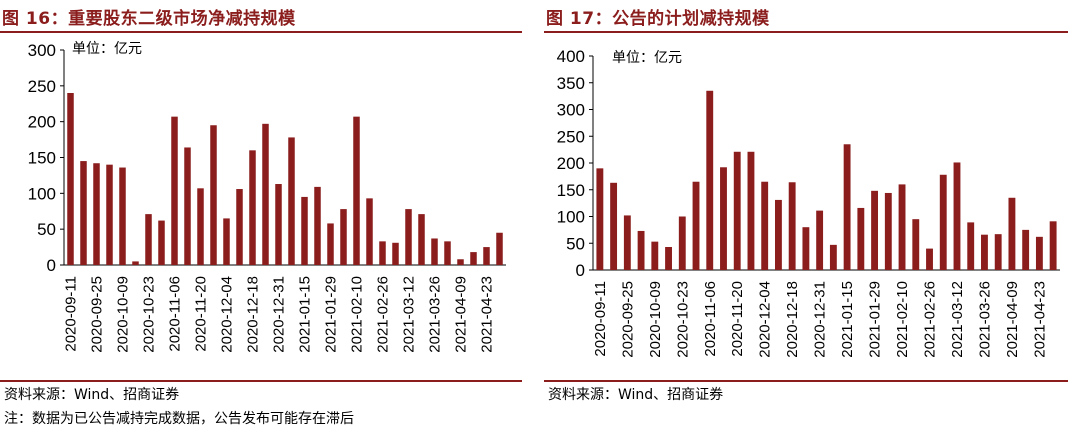 The height and width of the screenshot is (434, 1080). Describe the element at coordinates (571, 163) in the screenshot. I see `y-tick-label: 200` at that location.